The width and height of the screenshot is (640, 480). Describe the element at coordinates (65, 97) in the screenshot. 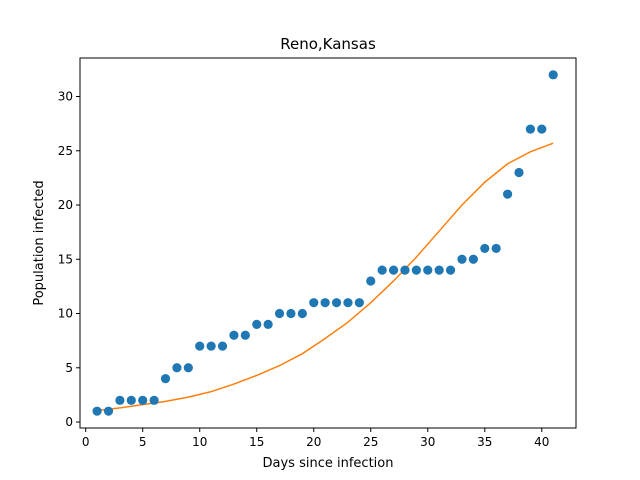

I see `y-tick-label: 30` at that location.